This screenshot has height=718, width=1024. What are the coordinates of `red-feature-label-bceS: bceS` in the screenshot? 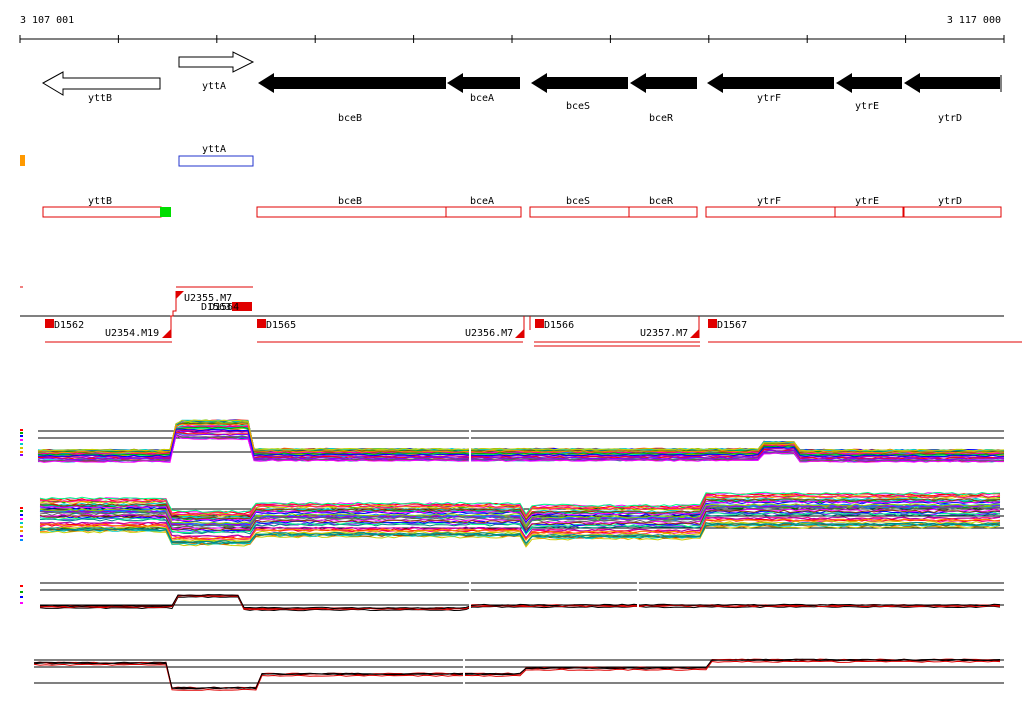 It's located at (578, 201).